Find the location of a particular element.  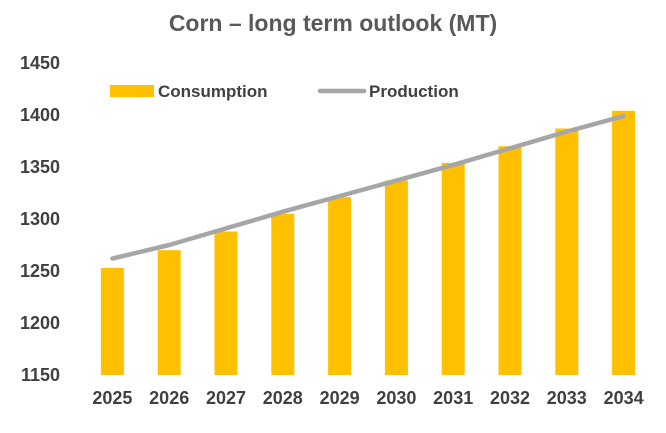

y-tick-label: 1300 is located at coordinates (40, 219).